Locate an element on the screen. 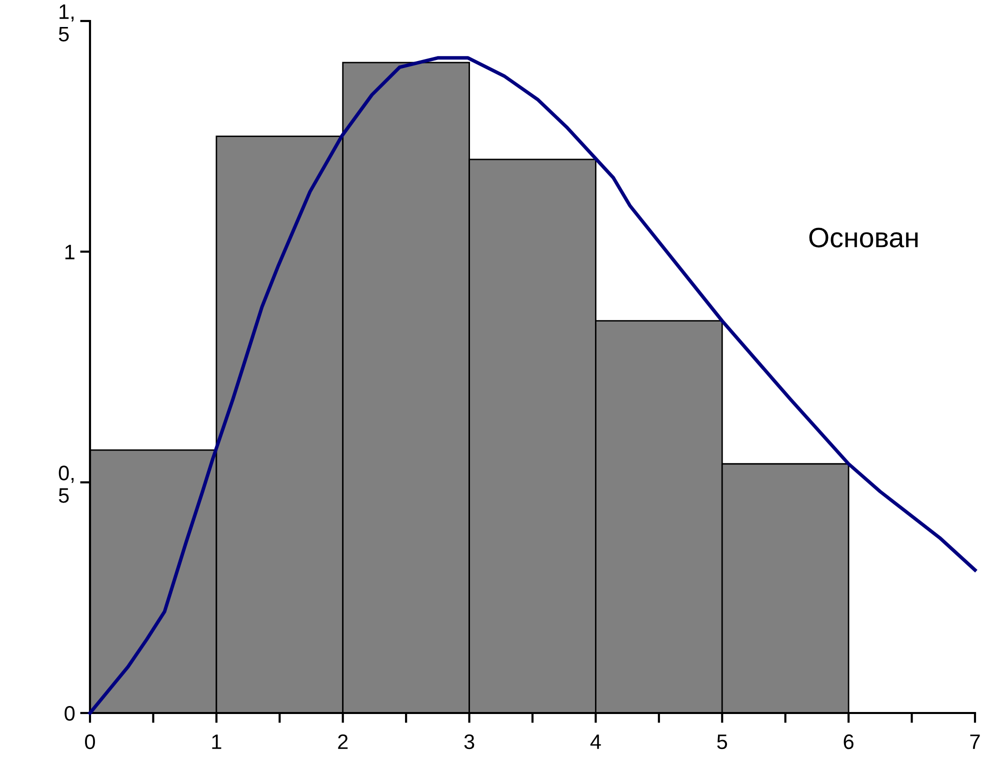 The height and width of the screenshot is (773, 983). y-tick-label: 0, 5 is located at coordinates (66, 484).